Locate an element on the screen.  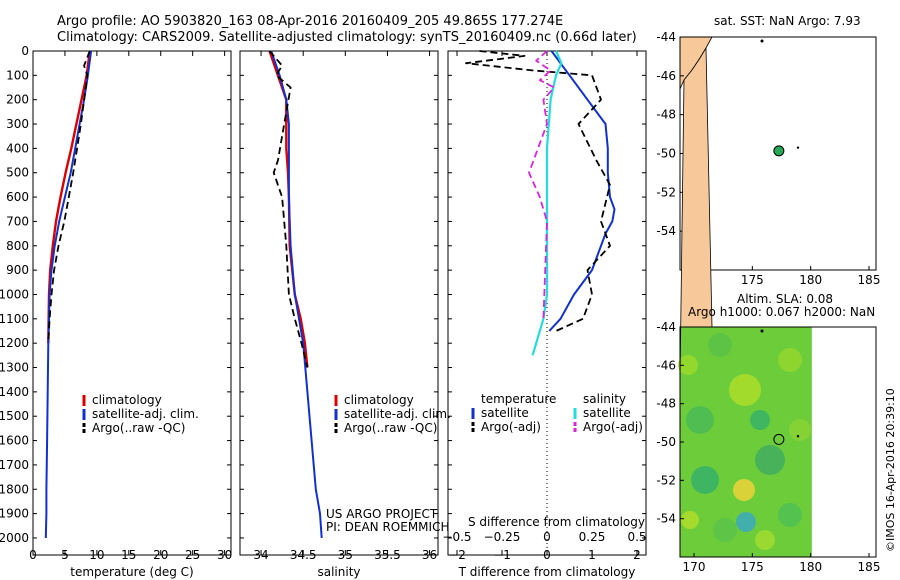
x-axis-label: salinity is located at coordinates (338, 572).